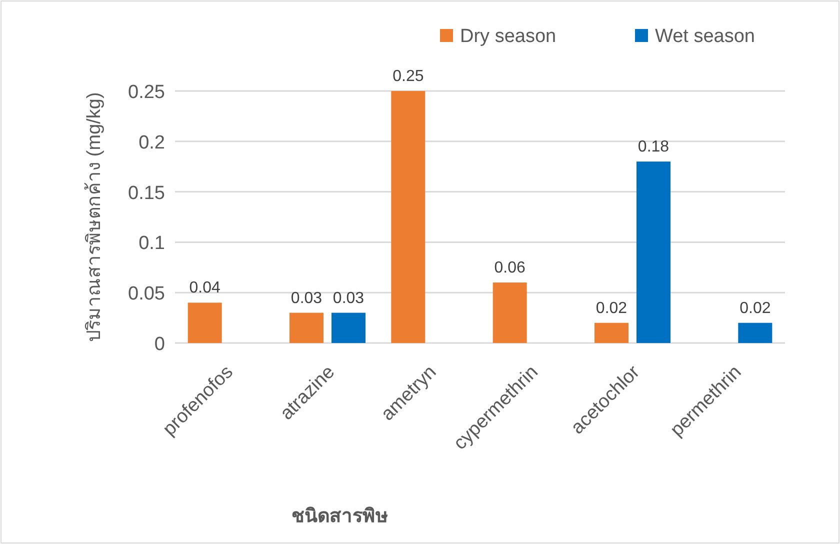 The width and height of the screenshot is (840, 544). Describe the element at coordinates (151, 243) in the screenshot. I see `y-tick-label: 0.1` at that location.